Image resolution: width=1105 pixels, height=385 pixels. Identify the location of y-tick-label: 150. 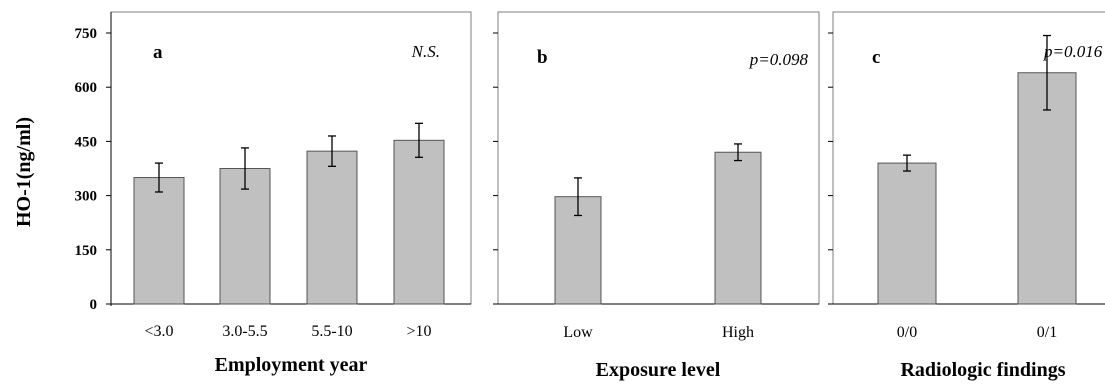
(86, 251).